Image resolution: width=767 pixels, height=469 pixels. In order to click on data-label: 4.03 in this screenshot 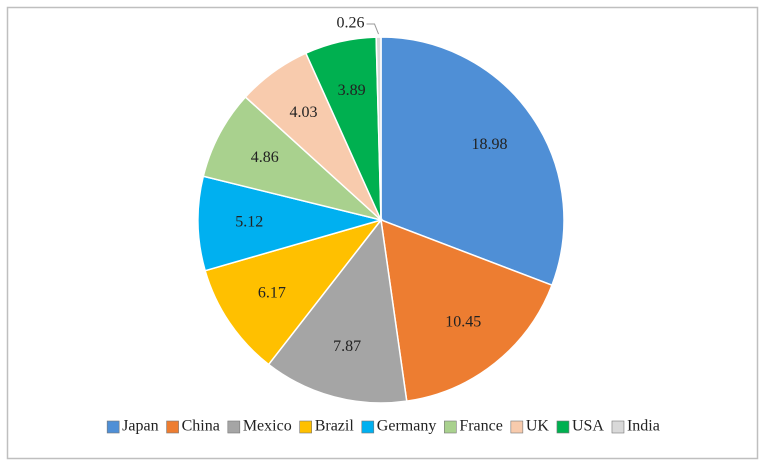, I will do `click(304, 112)`.